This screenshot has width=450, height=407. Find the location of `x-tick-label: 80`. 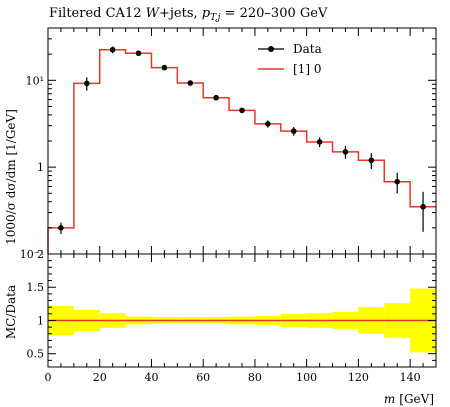

x-tick-label: 80 is located at coordinates (255, 377).